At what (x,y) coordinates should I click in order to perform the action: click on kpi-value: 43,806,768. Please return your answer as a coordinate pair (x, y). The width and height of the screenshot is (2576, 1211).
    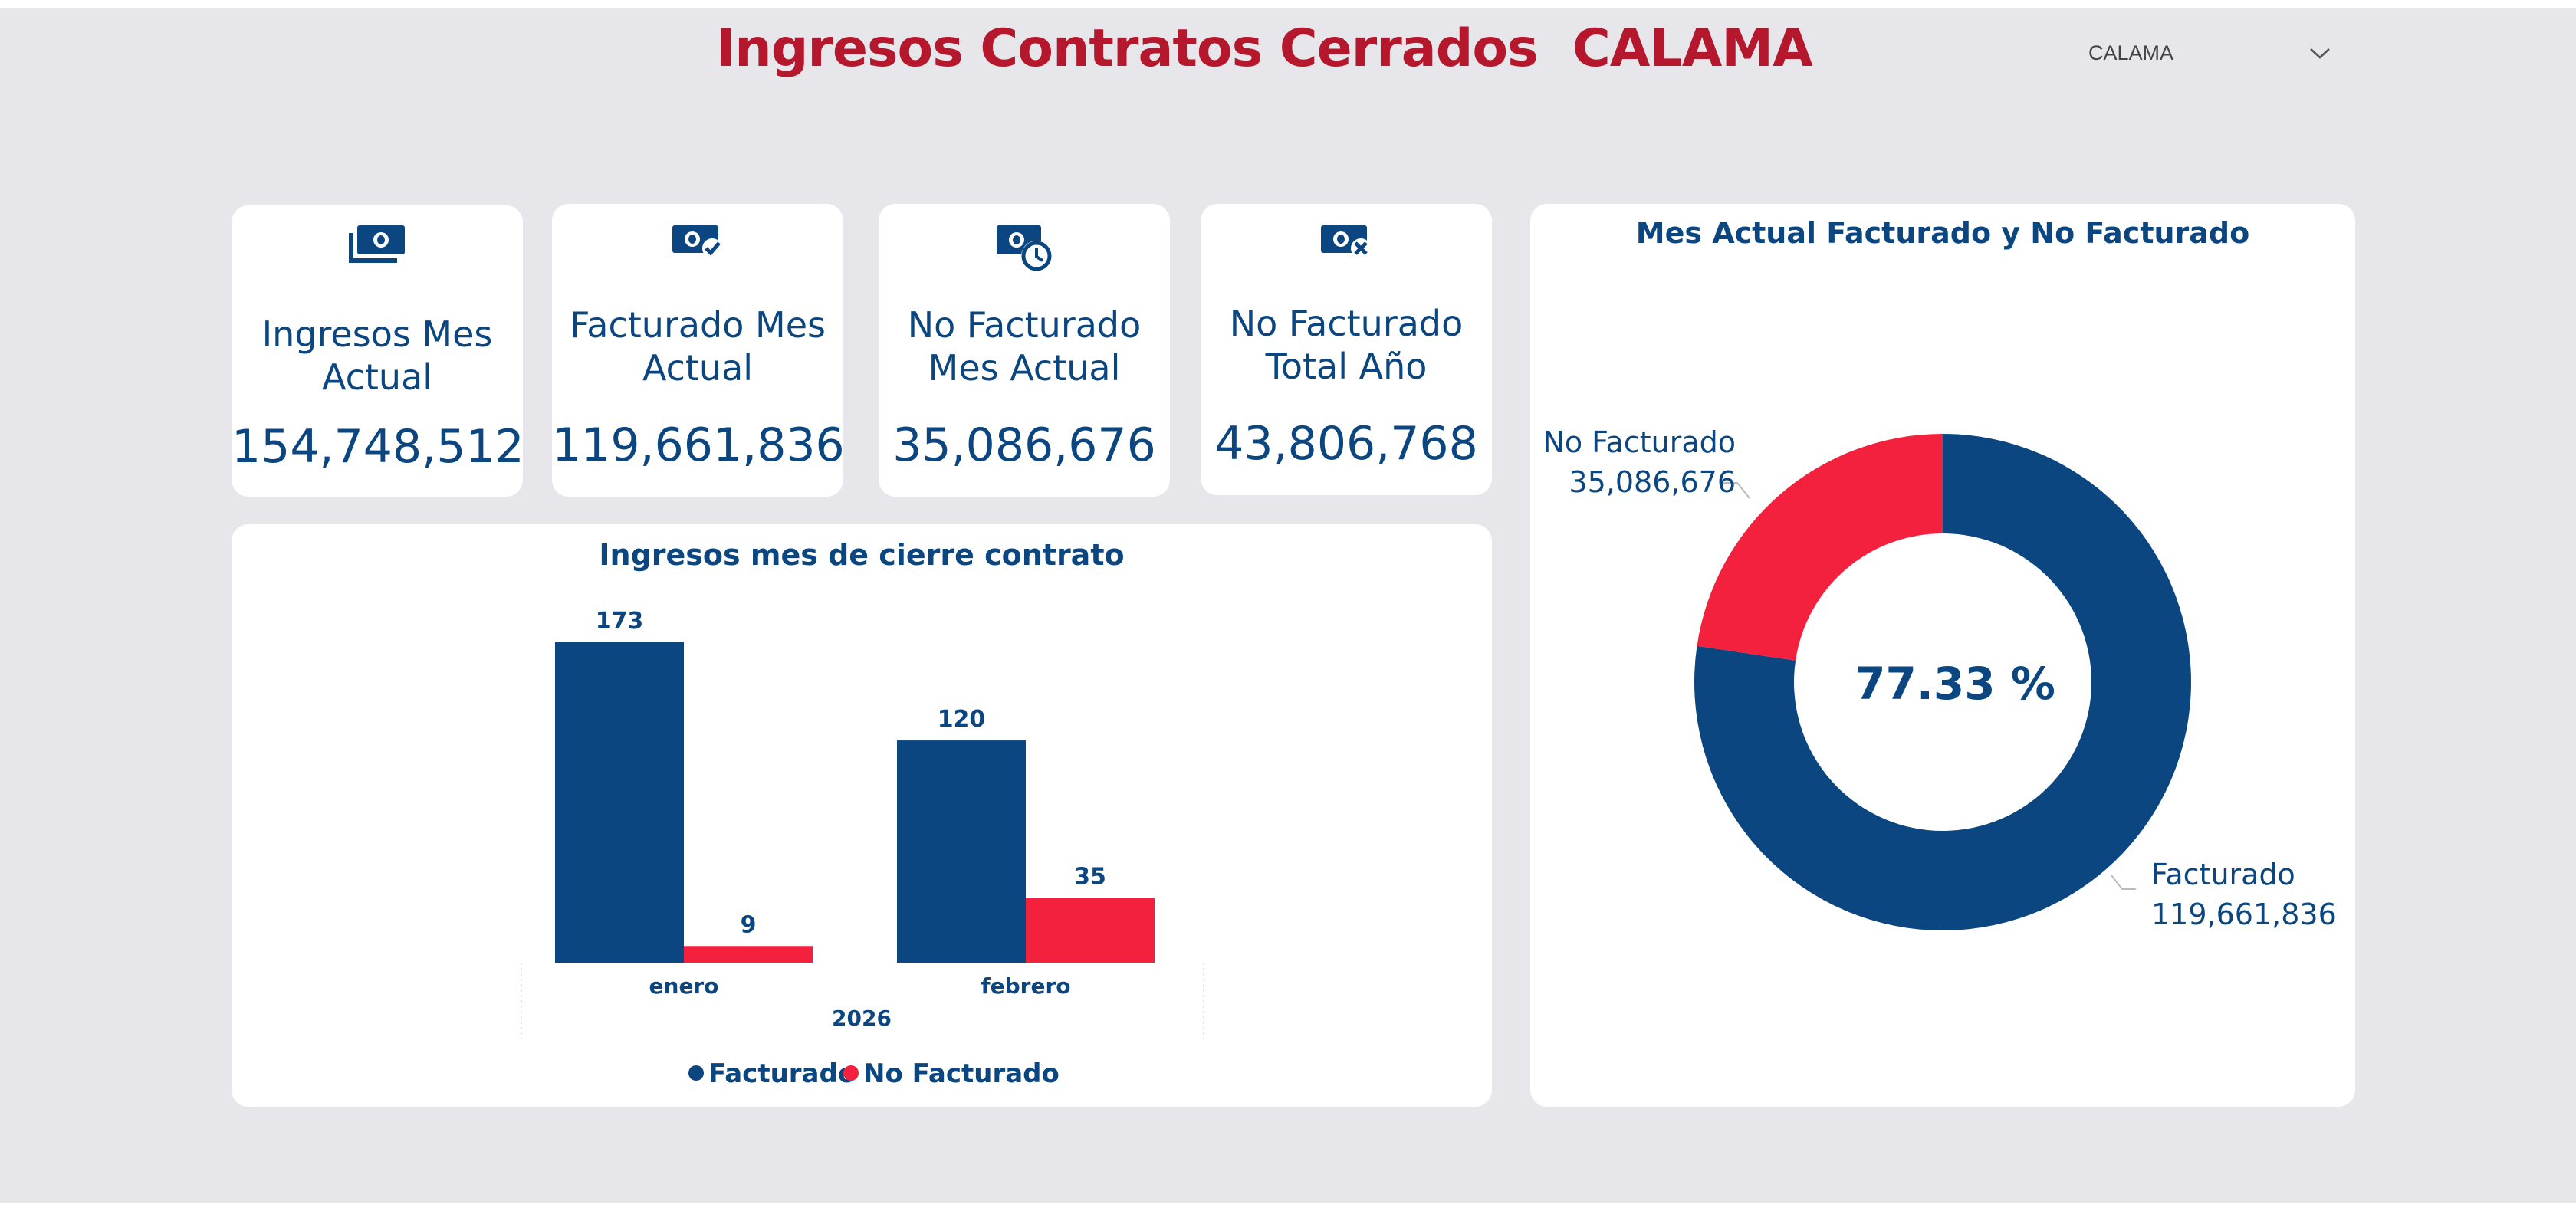
    Looking at the image, I should click on (1346, 444).